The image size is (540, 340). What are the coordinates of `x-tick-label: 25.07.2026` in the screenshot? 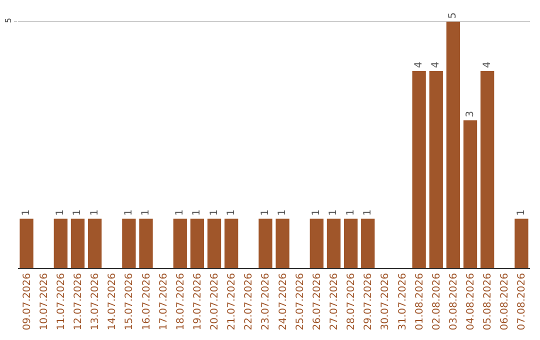 It's located at (300, 301).